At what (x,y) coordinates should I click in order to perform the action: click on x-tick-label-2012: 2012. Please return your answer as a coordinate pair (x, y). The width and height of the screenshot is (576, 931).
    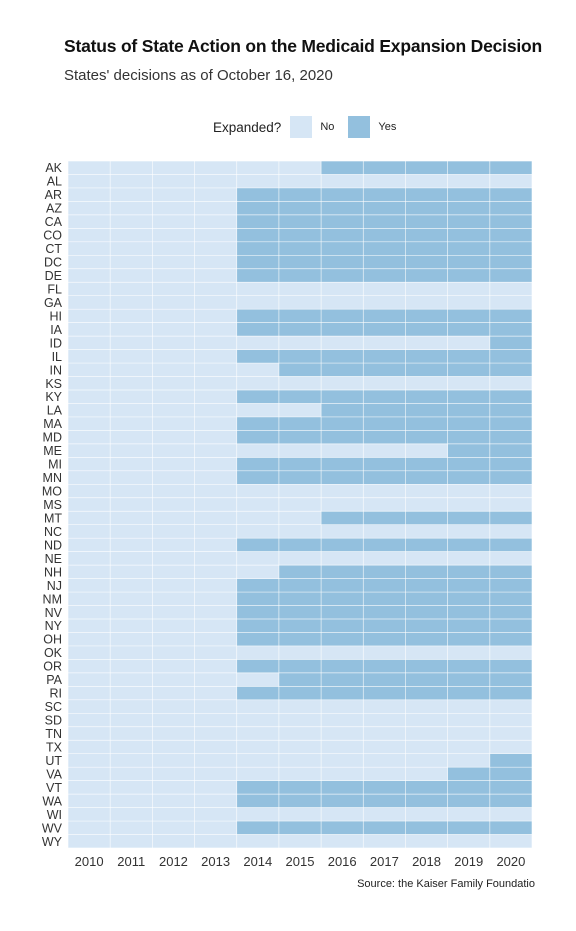
    Looking at the image, I should click on (173, 861).